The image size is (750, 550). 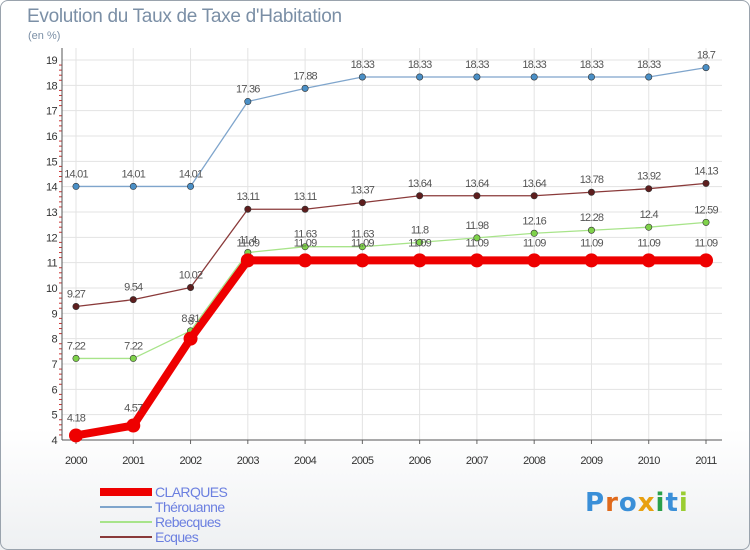 I want to click on y-tick-label: 13, so click(x=52, y=213).